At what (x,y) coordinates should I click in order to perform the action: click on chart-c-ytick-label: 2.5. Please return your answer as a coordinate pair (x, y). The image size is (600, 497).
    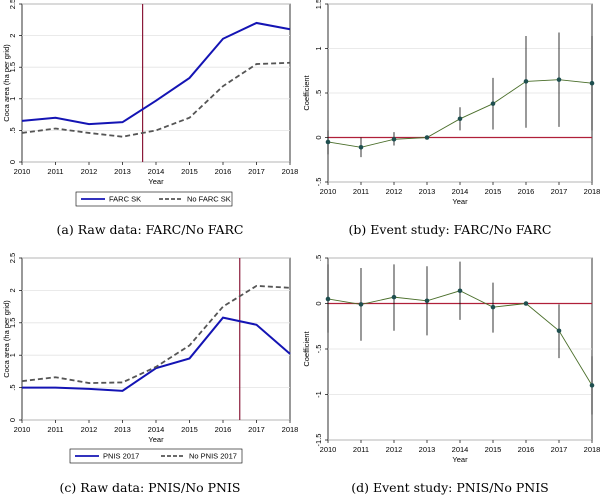
    Looking at the image, I should click on (12, 258).